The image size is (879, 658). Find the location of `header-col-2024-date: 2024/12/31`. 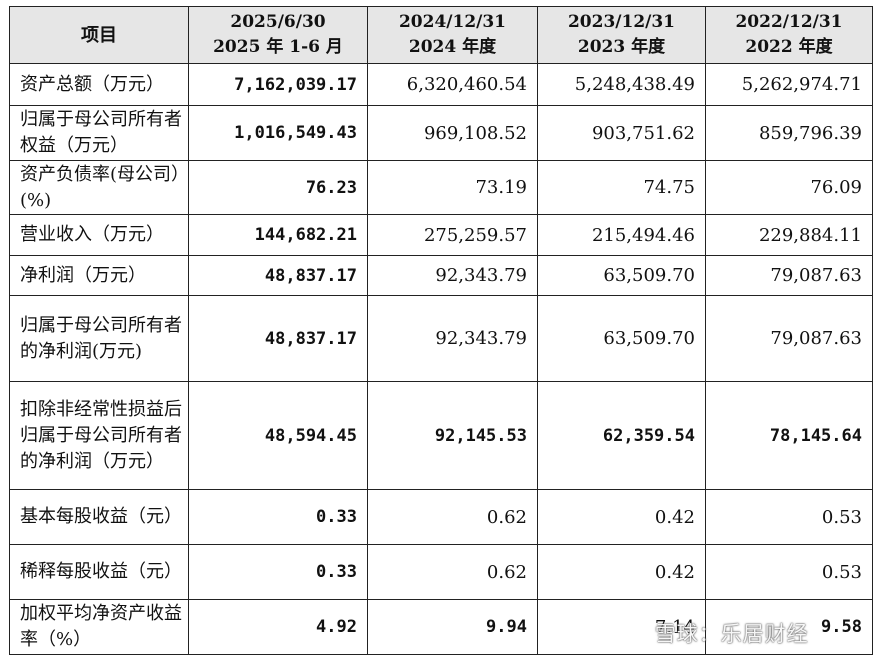

header-col-2024-date: 2024/12/31 is located at coordinates (452, 22).